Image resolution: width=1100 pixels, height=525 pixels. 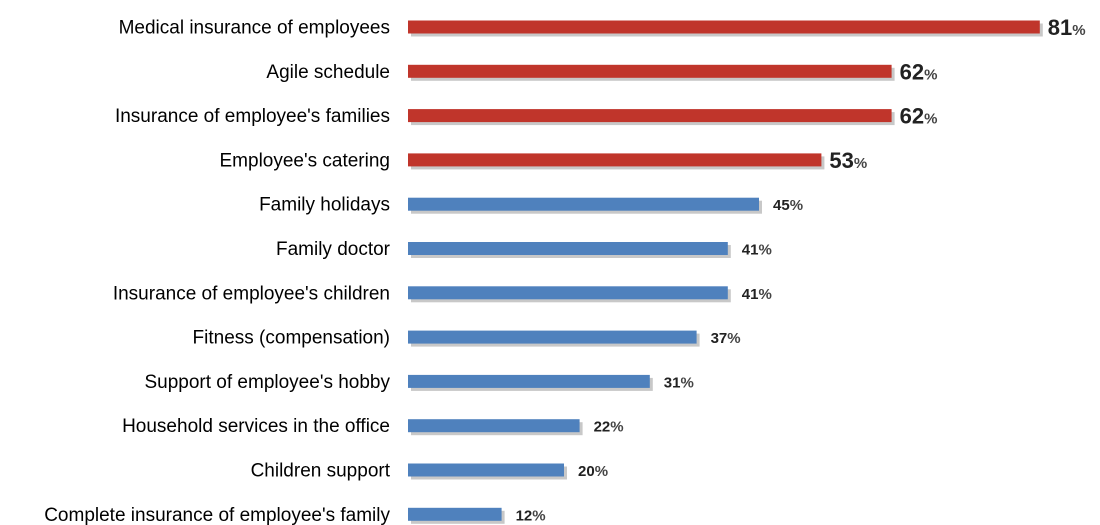 I want to click on value-label: 37%, so click(x=726, y=338).